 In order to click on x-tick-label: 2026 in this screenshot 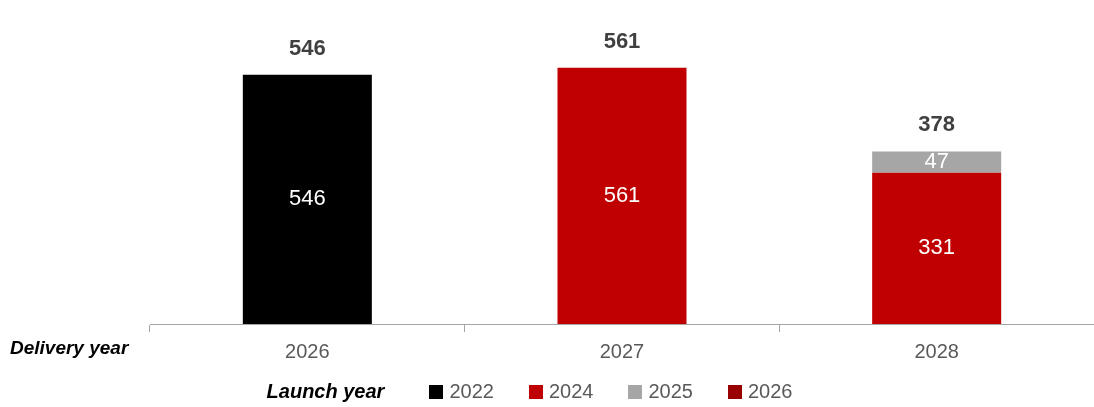, I will do `click(307, 350)`.